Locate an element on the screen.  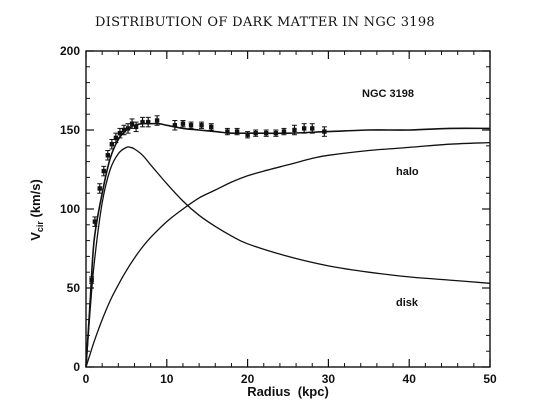
y-axis-label: Vcir (km/s) is located at coordinates (36, 210).